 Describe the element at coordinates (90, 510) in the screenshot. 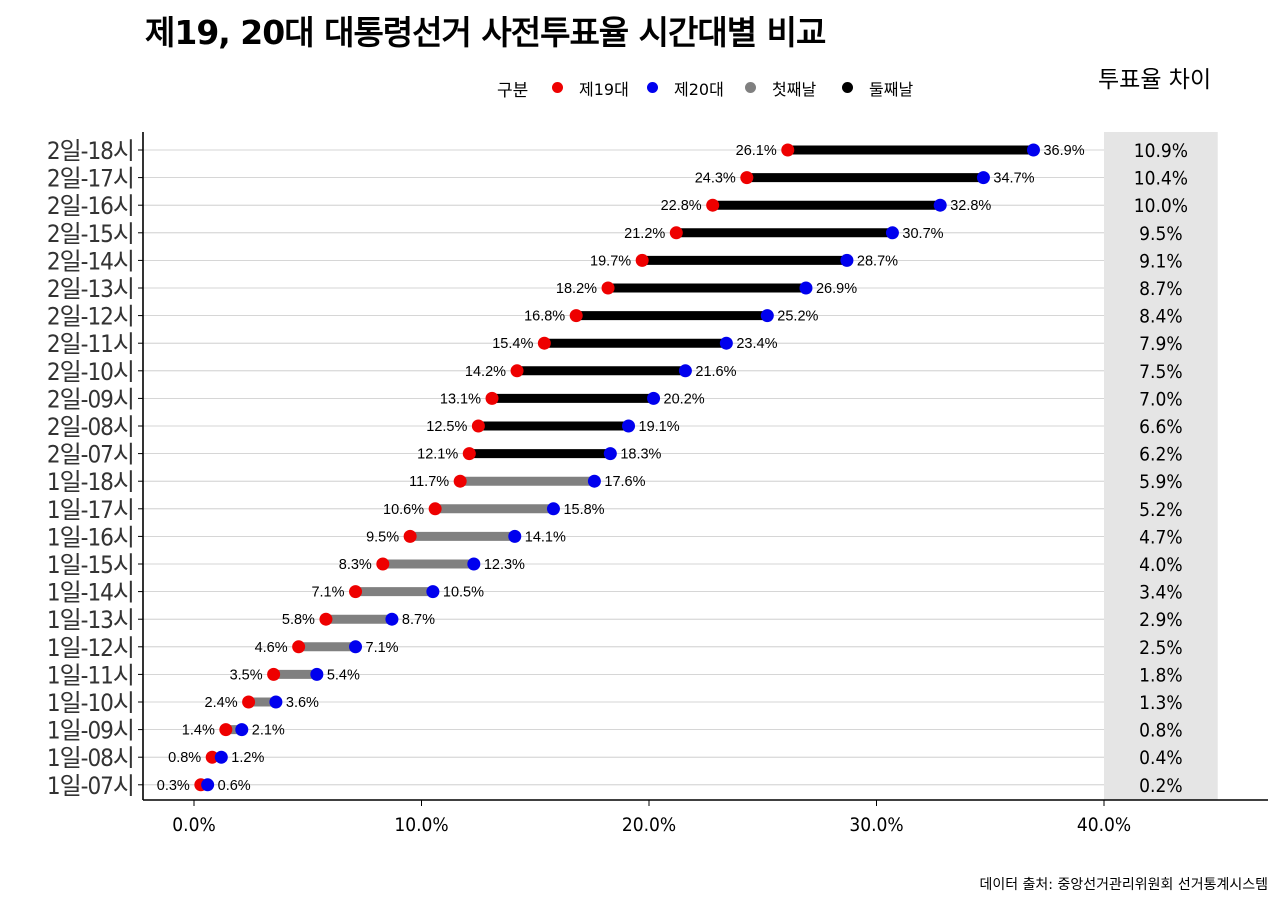

I see `y-tick-label: 1일-17시` at that location.